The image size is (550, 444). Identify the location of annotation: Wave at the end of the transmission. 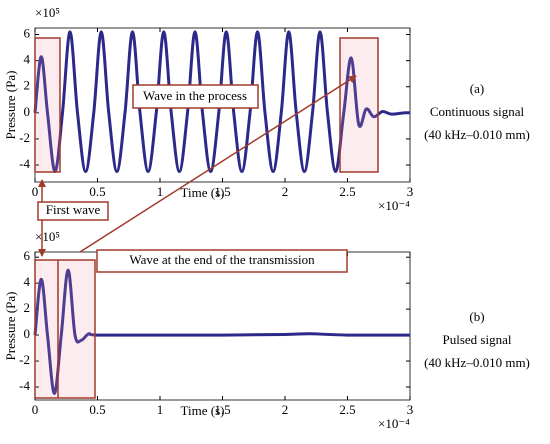
(222, 259).